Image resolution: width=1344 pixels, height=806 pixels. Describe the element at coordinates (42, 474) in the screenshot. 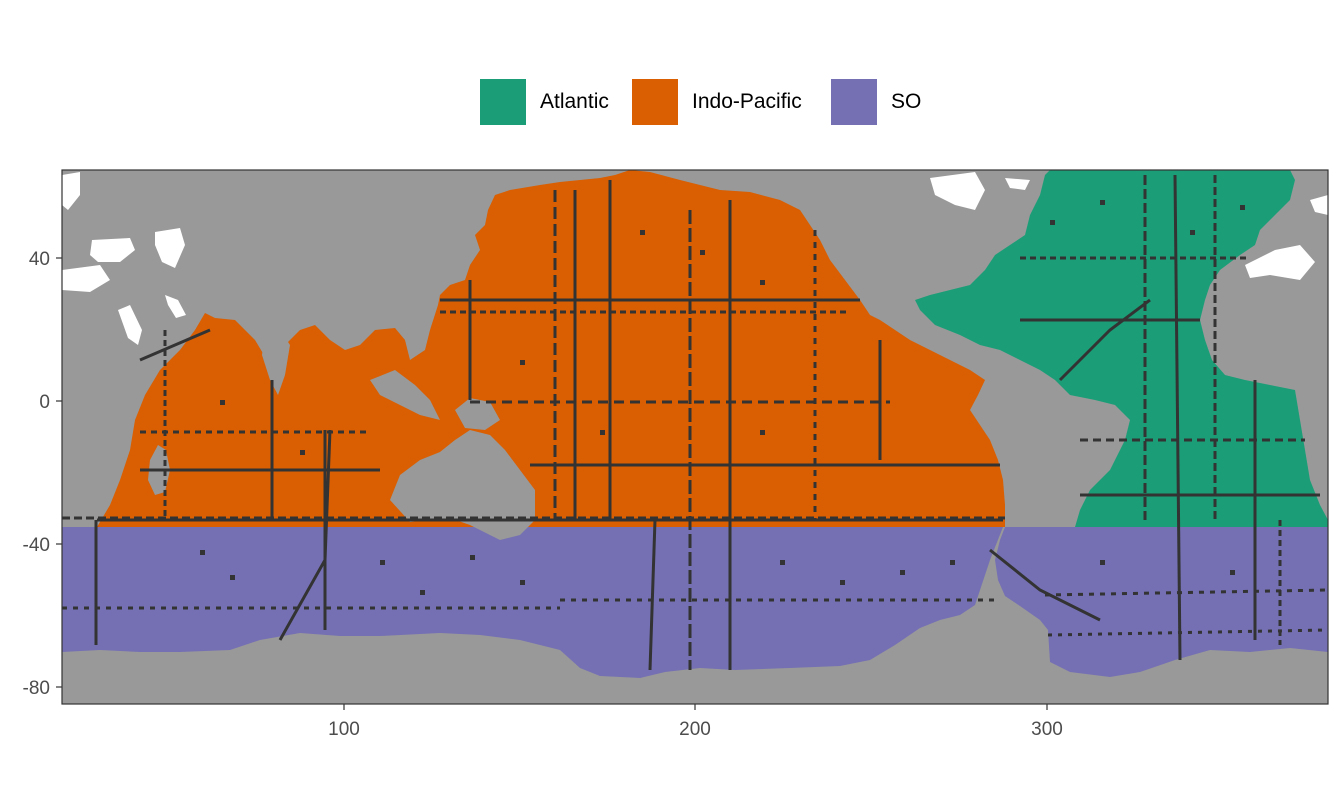

I see `y-axis: 40 0 -40 -80` at that location.